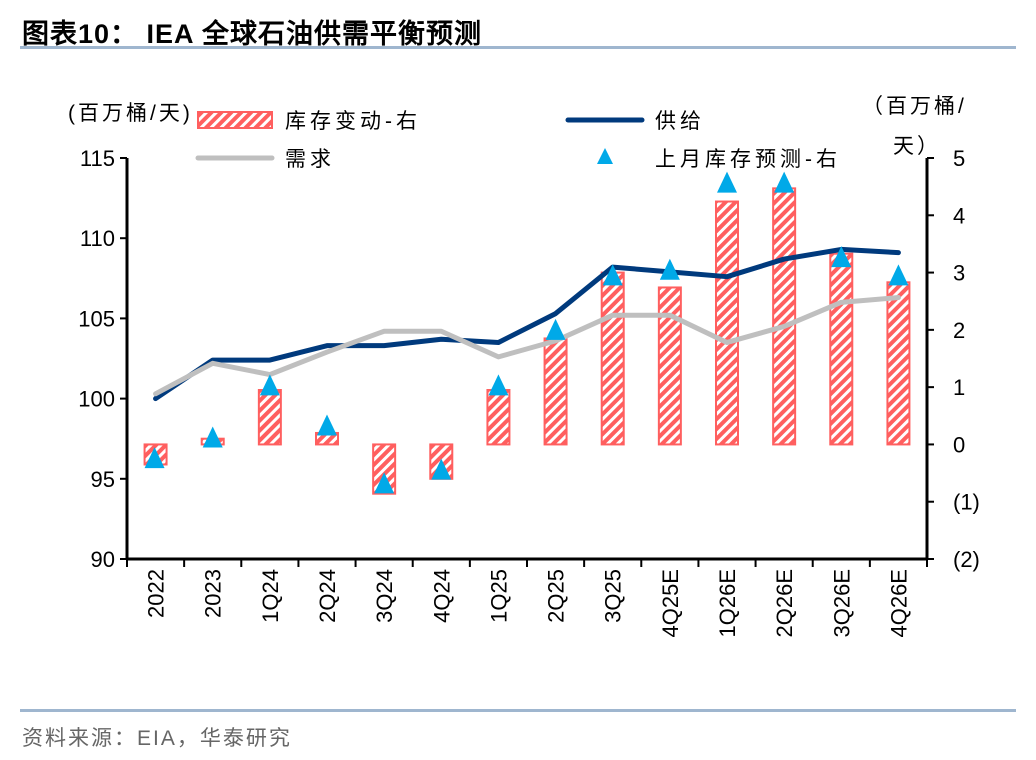 This screenshot has width=1036, height=760. Describe the element at coordinates (670, 603) in the screenshot. I see `x-tick-label: 4Q25E` at that location.